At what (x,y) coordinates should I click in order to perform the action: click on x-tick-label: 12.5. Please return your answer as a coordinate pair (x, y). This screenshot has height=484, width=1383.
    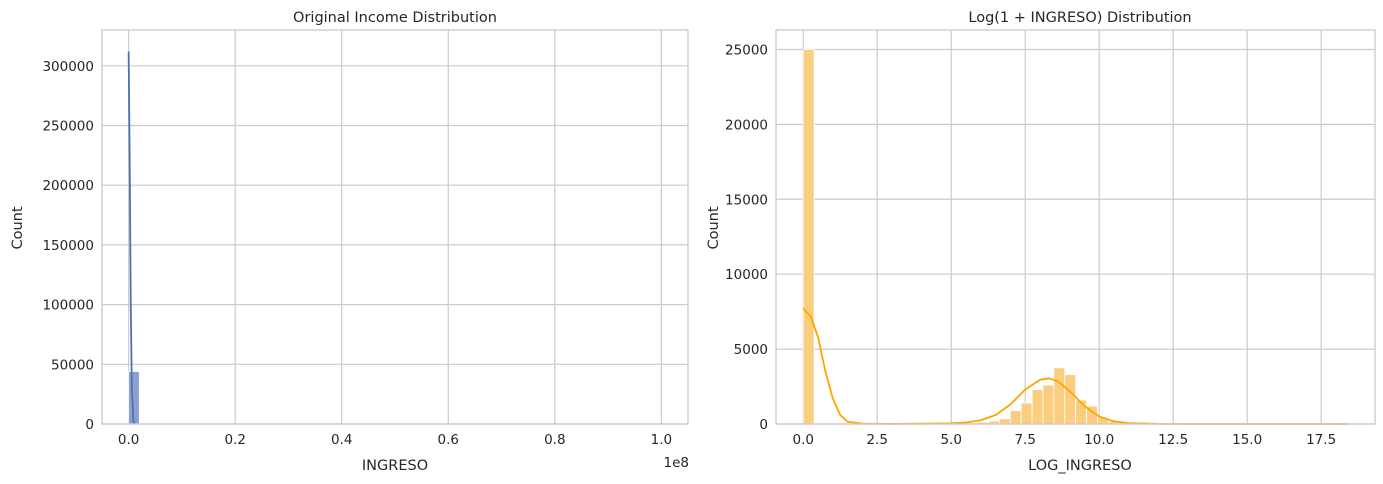
    Looking at the image, I should click on (1173, 440).